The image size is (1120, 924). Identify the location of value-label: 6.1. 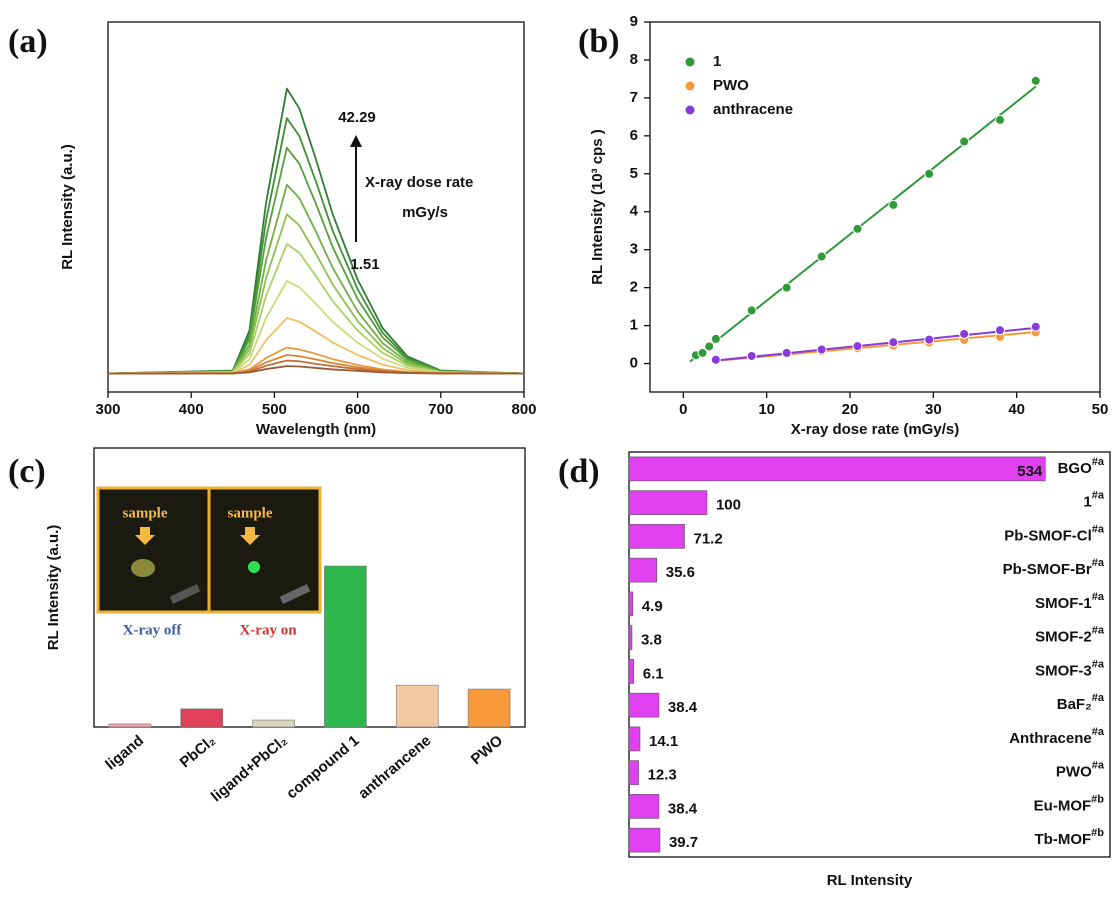
(653, 673).